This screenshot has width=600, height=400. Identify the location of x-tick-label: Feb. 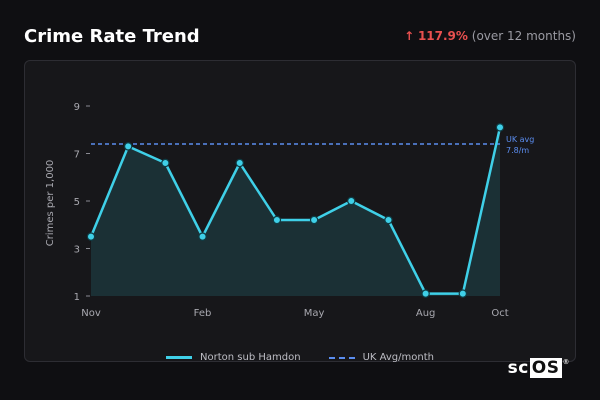
(203, 313).